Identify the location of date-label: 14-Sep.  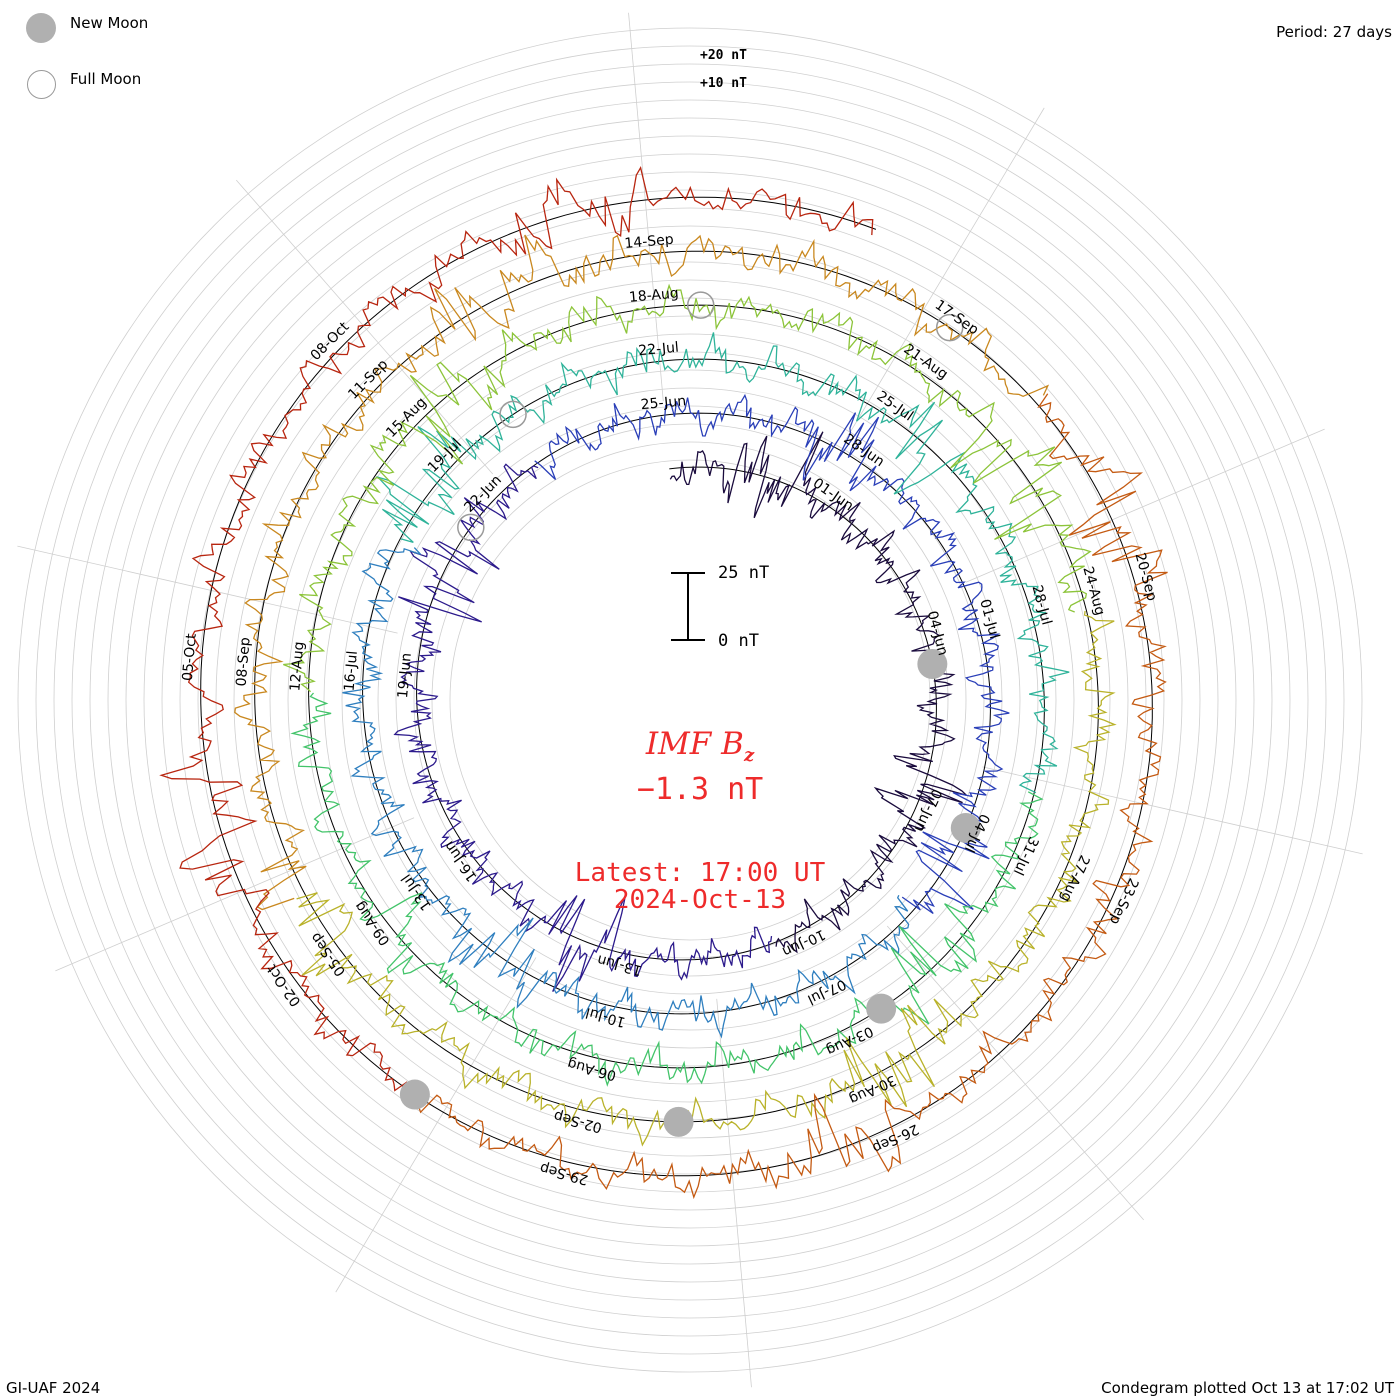
(649, 242).